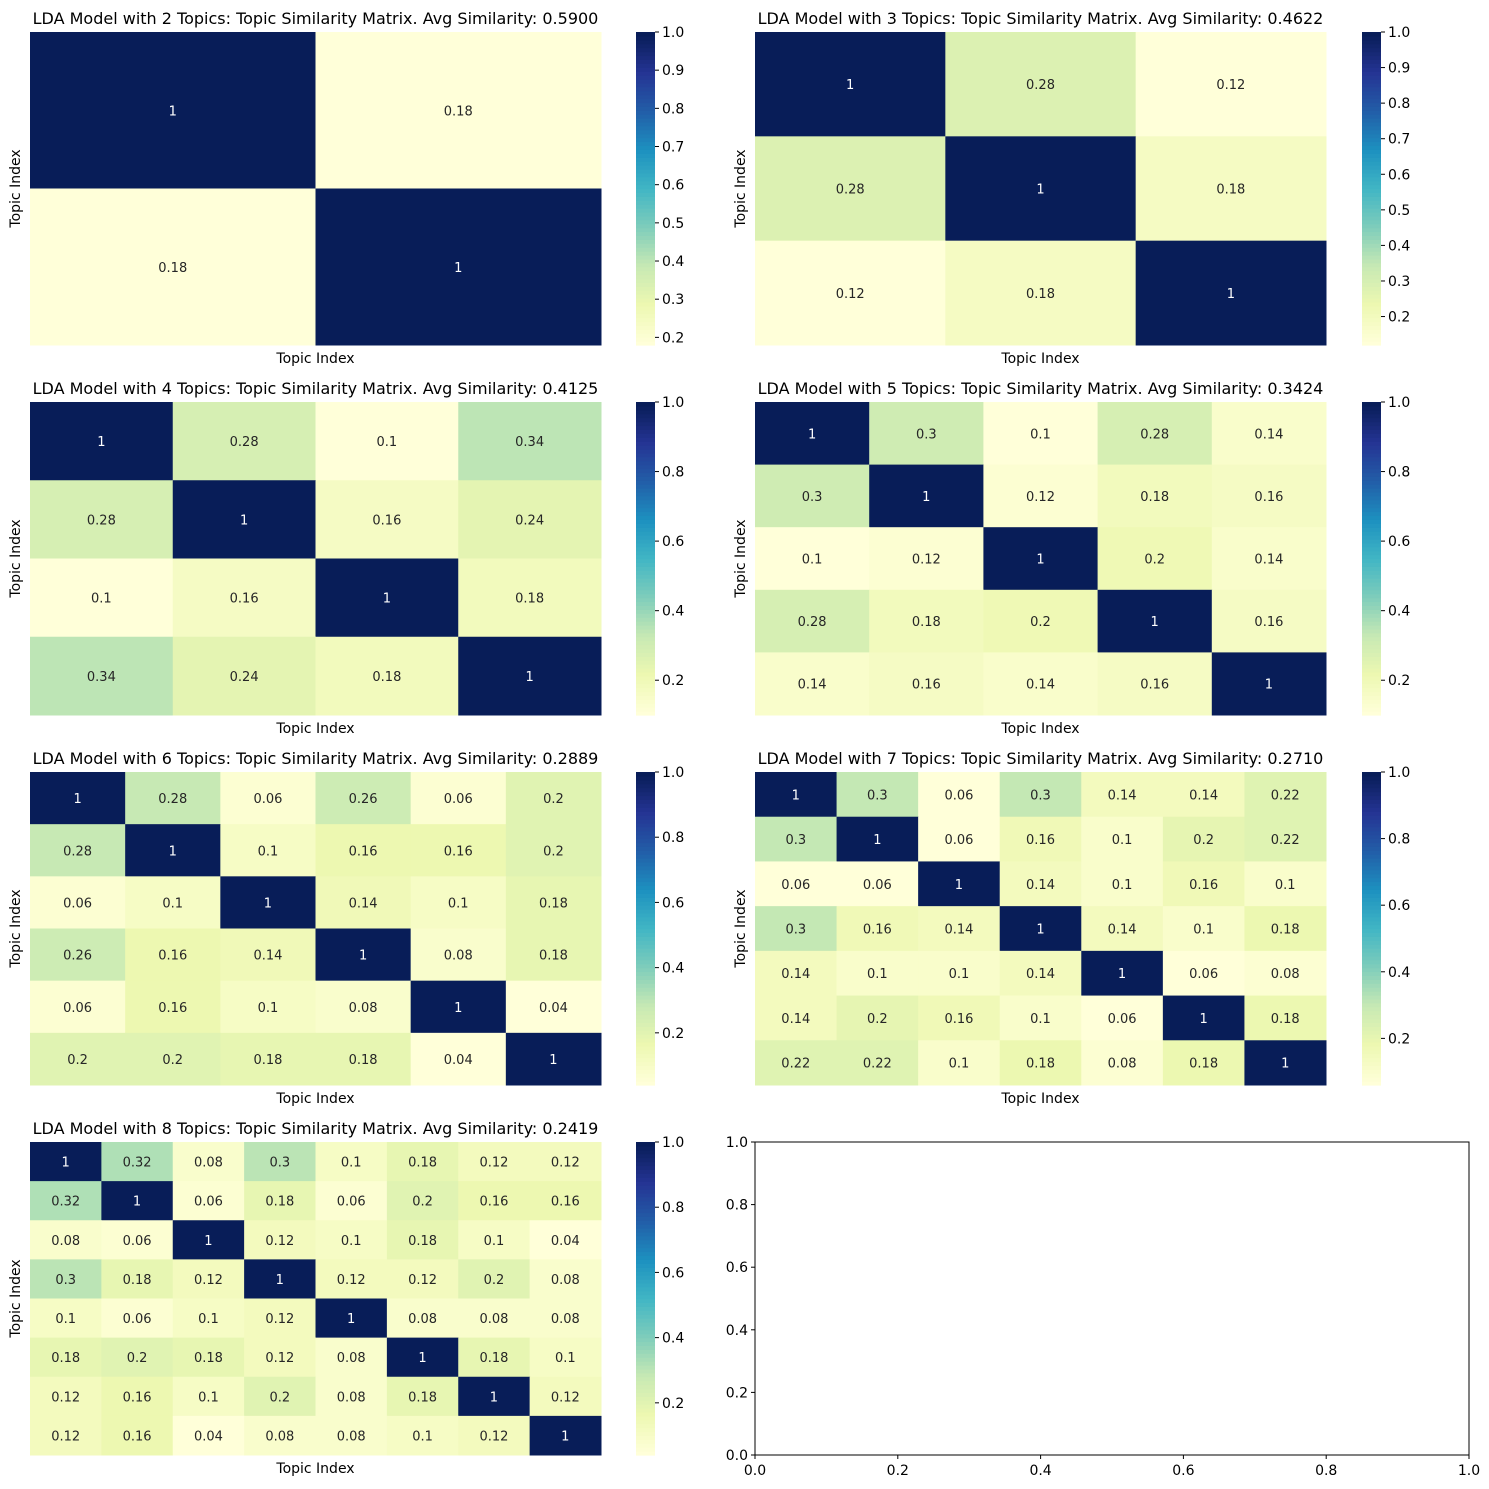  I want to click on cell-value-label: 0.12, so click(1040, 497).